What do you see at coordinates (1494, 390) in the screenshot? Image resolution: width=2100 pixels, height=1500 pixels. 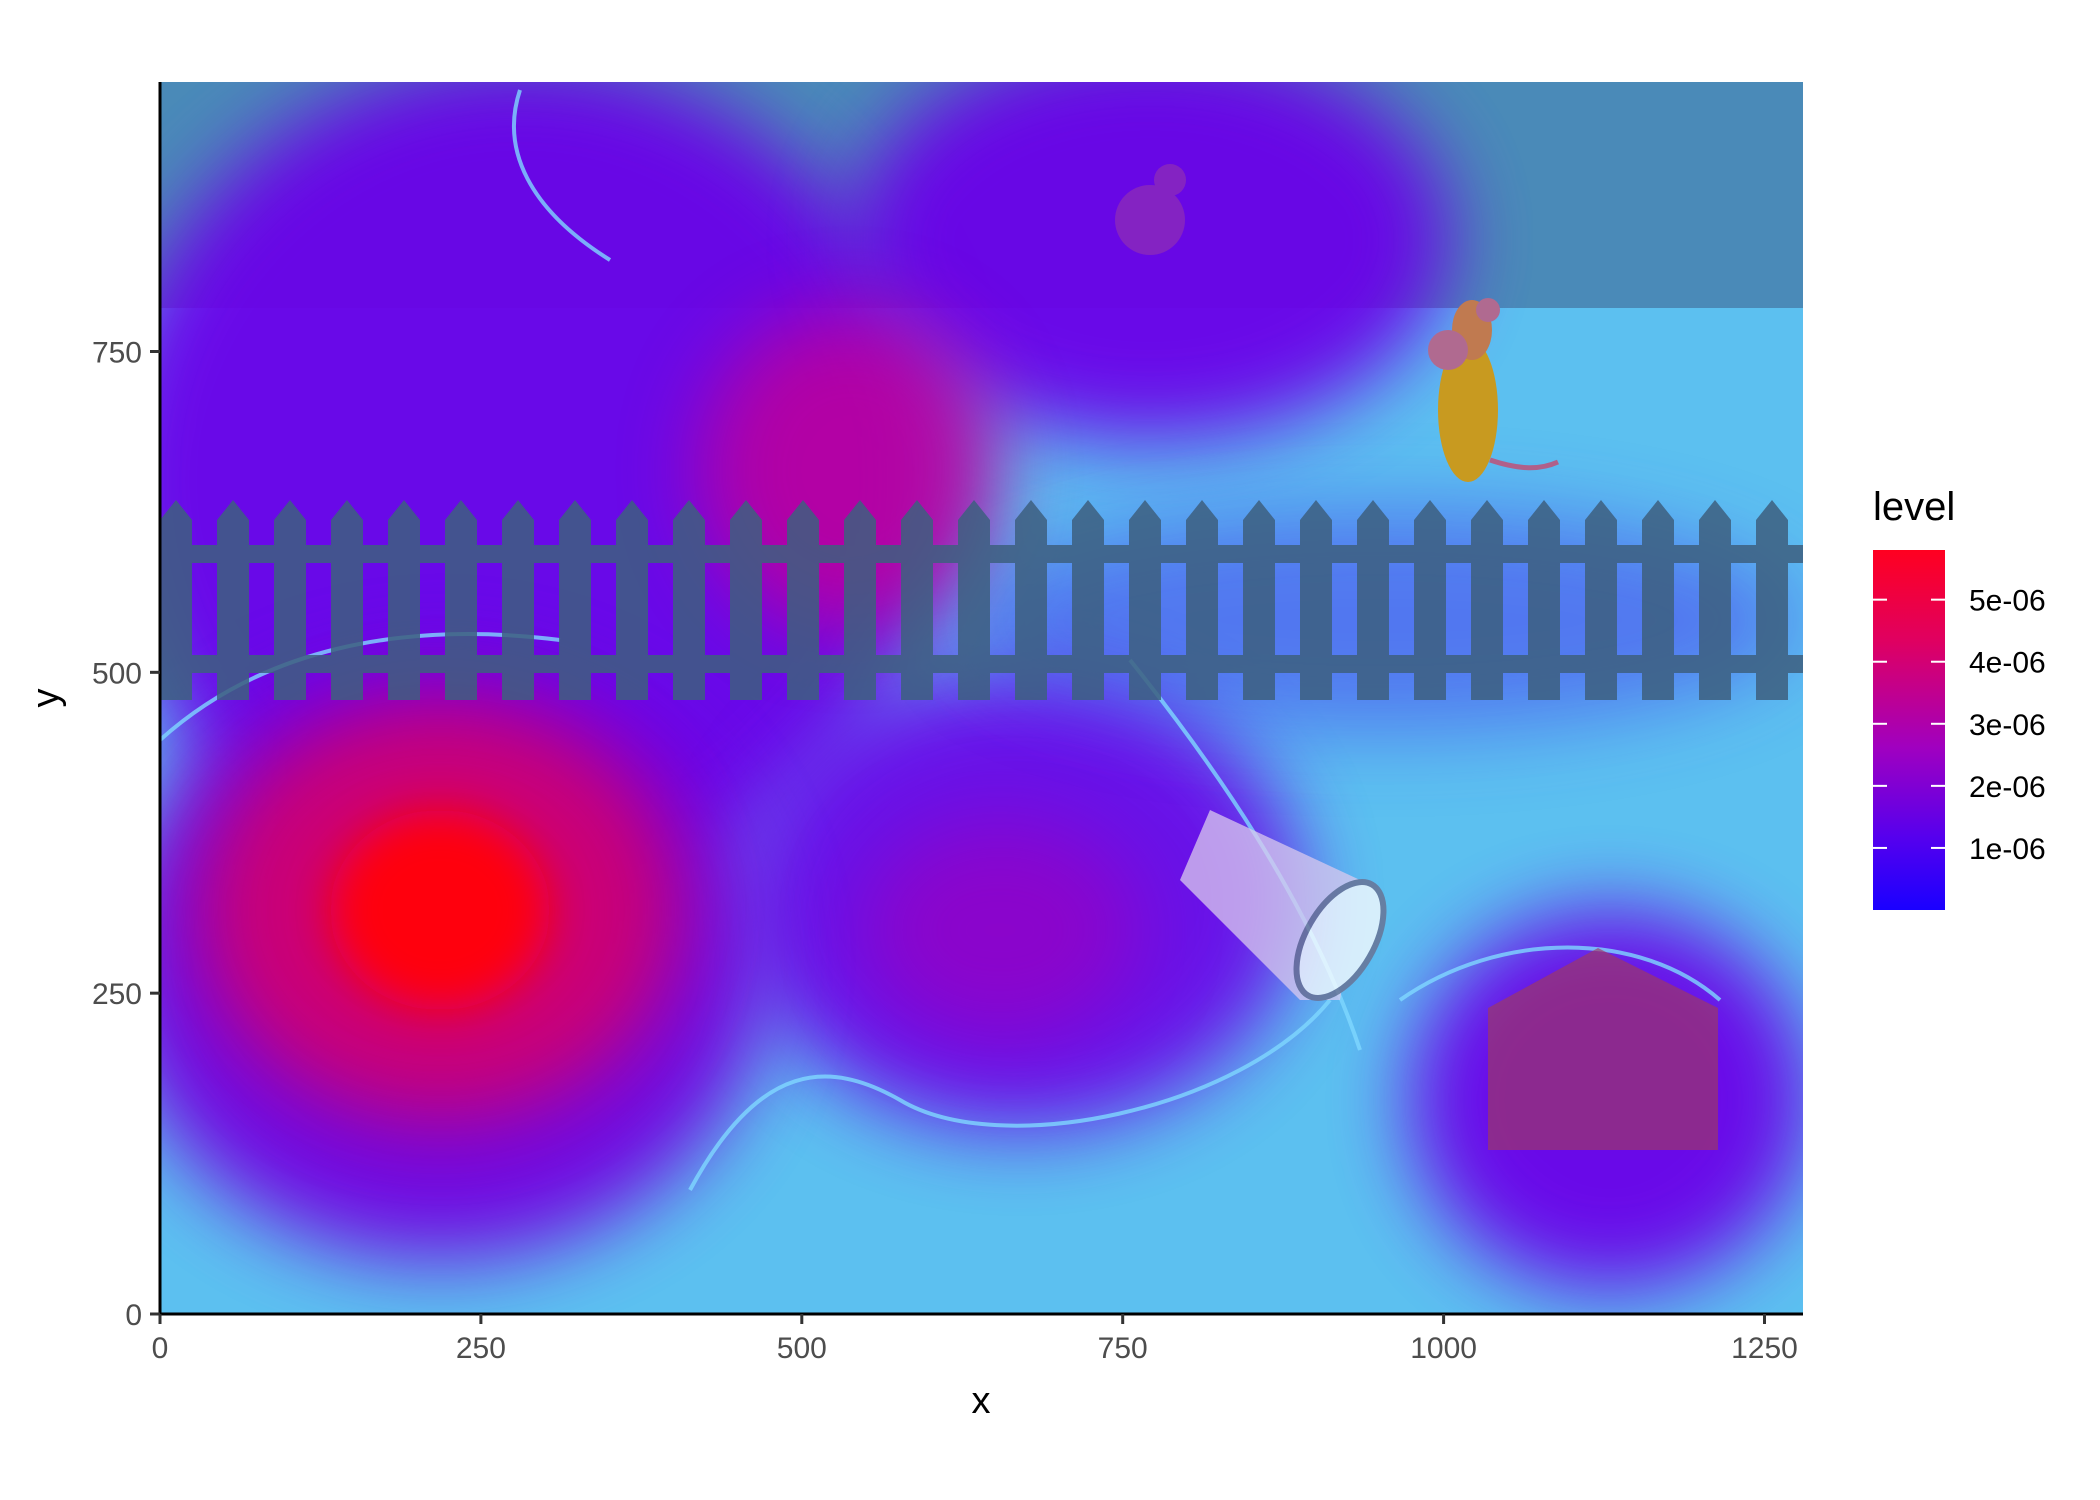 I see `mouse-figure` at bounding box center [1494, 390].